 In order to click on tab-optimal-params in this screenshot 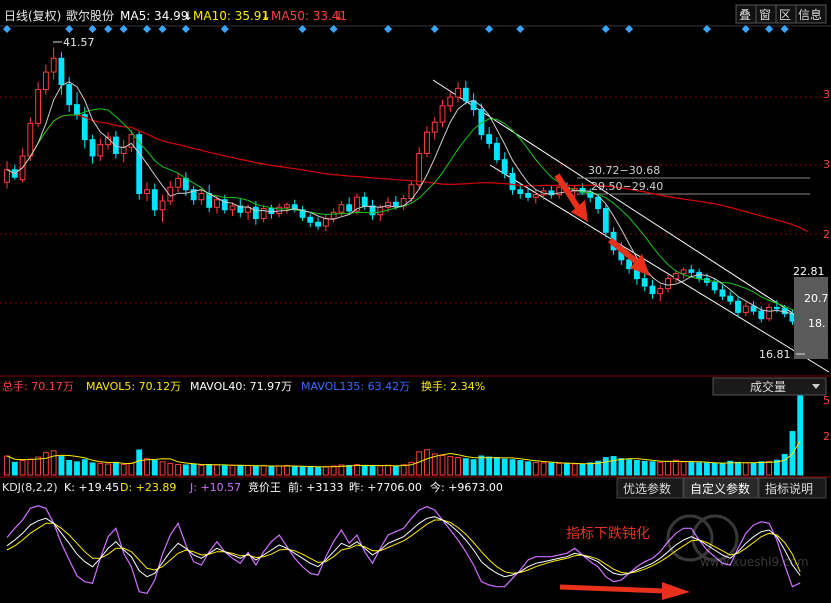, I will do `click(650, 488)`.